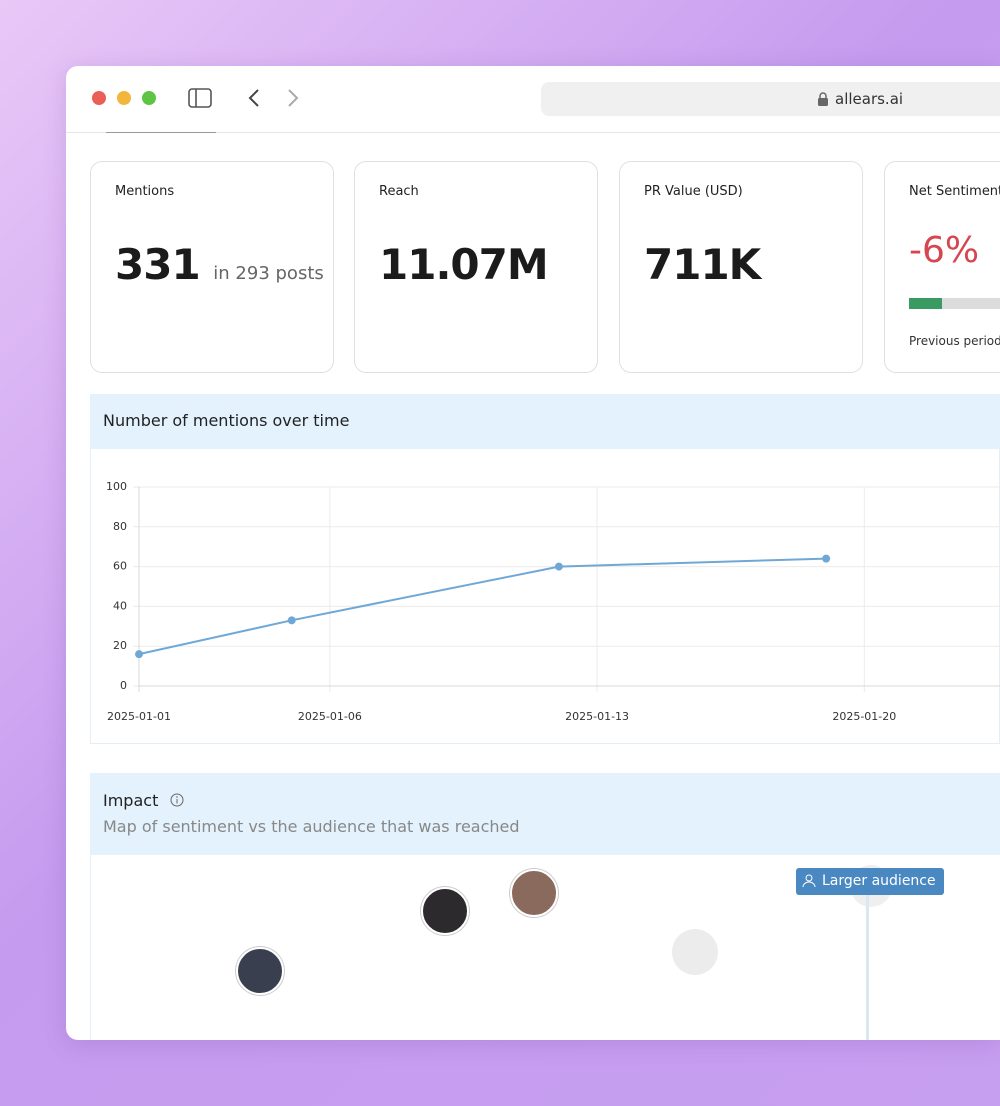  I want to click on url-text: allears.ai, so click(869, 99).